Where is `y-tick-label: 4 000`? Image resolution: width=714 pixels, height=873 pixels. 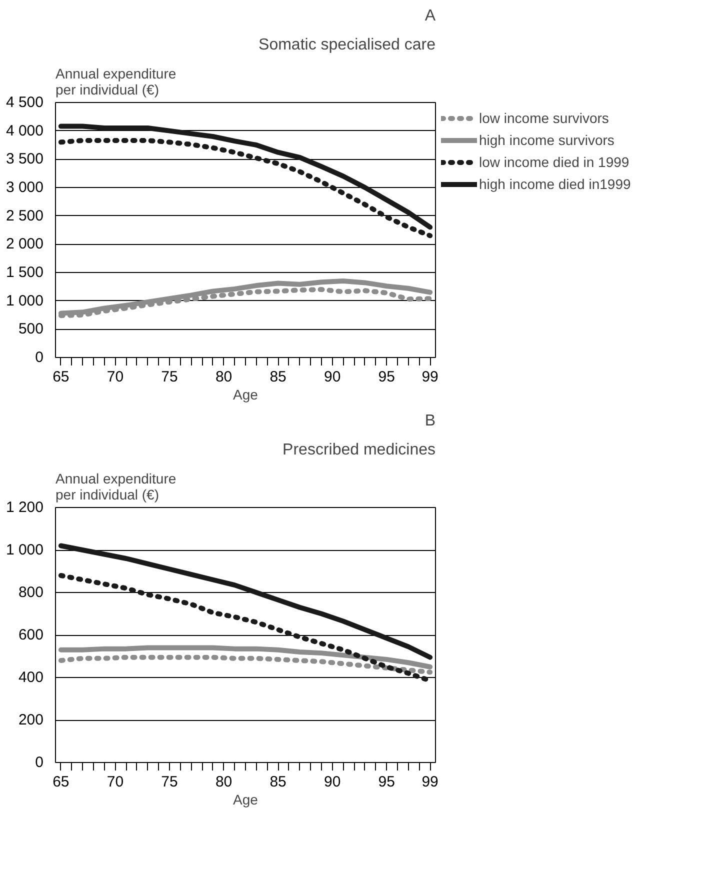
y-tick-label: 4 000 is located at coordinates (25, 131).